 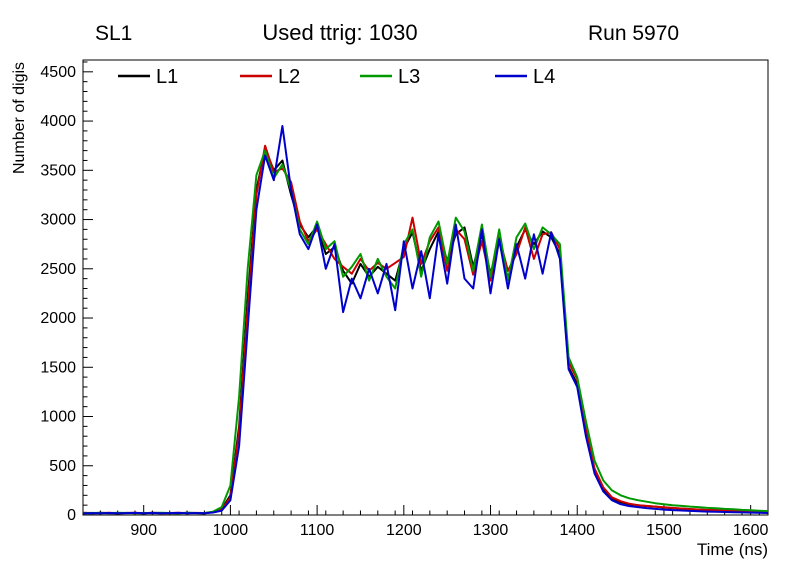 What do you see at coordinates (58, 72) in the screenshot?
I see `y-tick-label: 4500` at bounding box center [58, 72].